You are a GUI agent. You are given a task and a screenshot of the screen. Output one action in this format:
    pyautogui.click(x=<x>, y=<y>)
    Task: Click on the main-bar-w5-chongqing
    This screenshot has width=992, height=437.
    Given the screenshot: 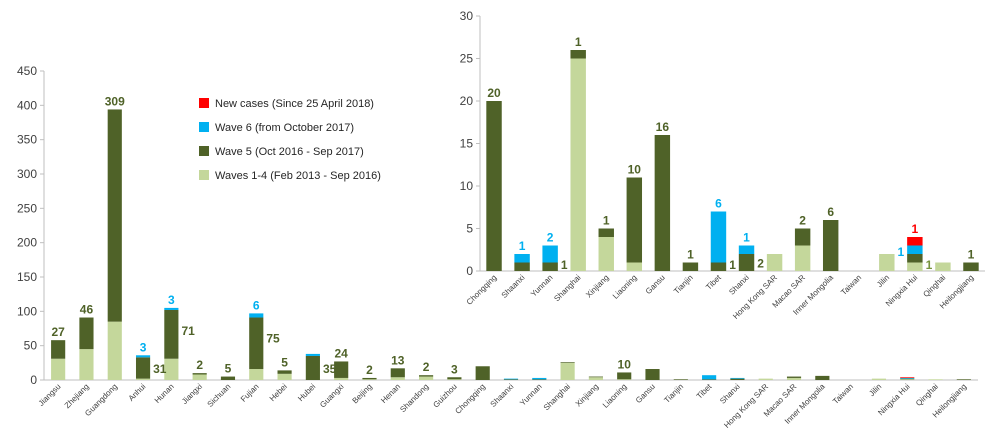 What is the action you would take?
    pyautogui.click(x=482, y=373)
    